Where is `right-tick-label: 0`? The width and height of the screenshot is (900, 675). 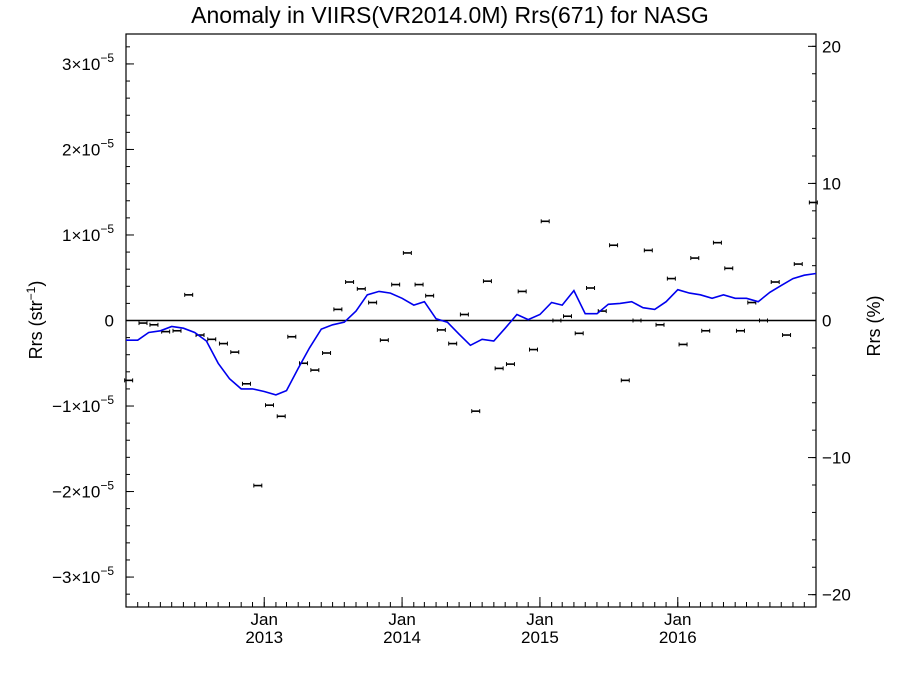
right-tick-label: 0 is located at coordinates (826, 321).